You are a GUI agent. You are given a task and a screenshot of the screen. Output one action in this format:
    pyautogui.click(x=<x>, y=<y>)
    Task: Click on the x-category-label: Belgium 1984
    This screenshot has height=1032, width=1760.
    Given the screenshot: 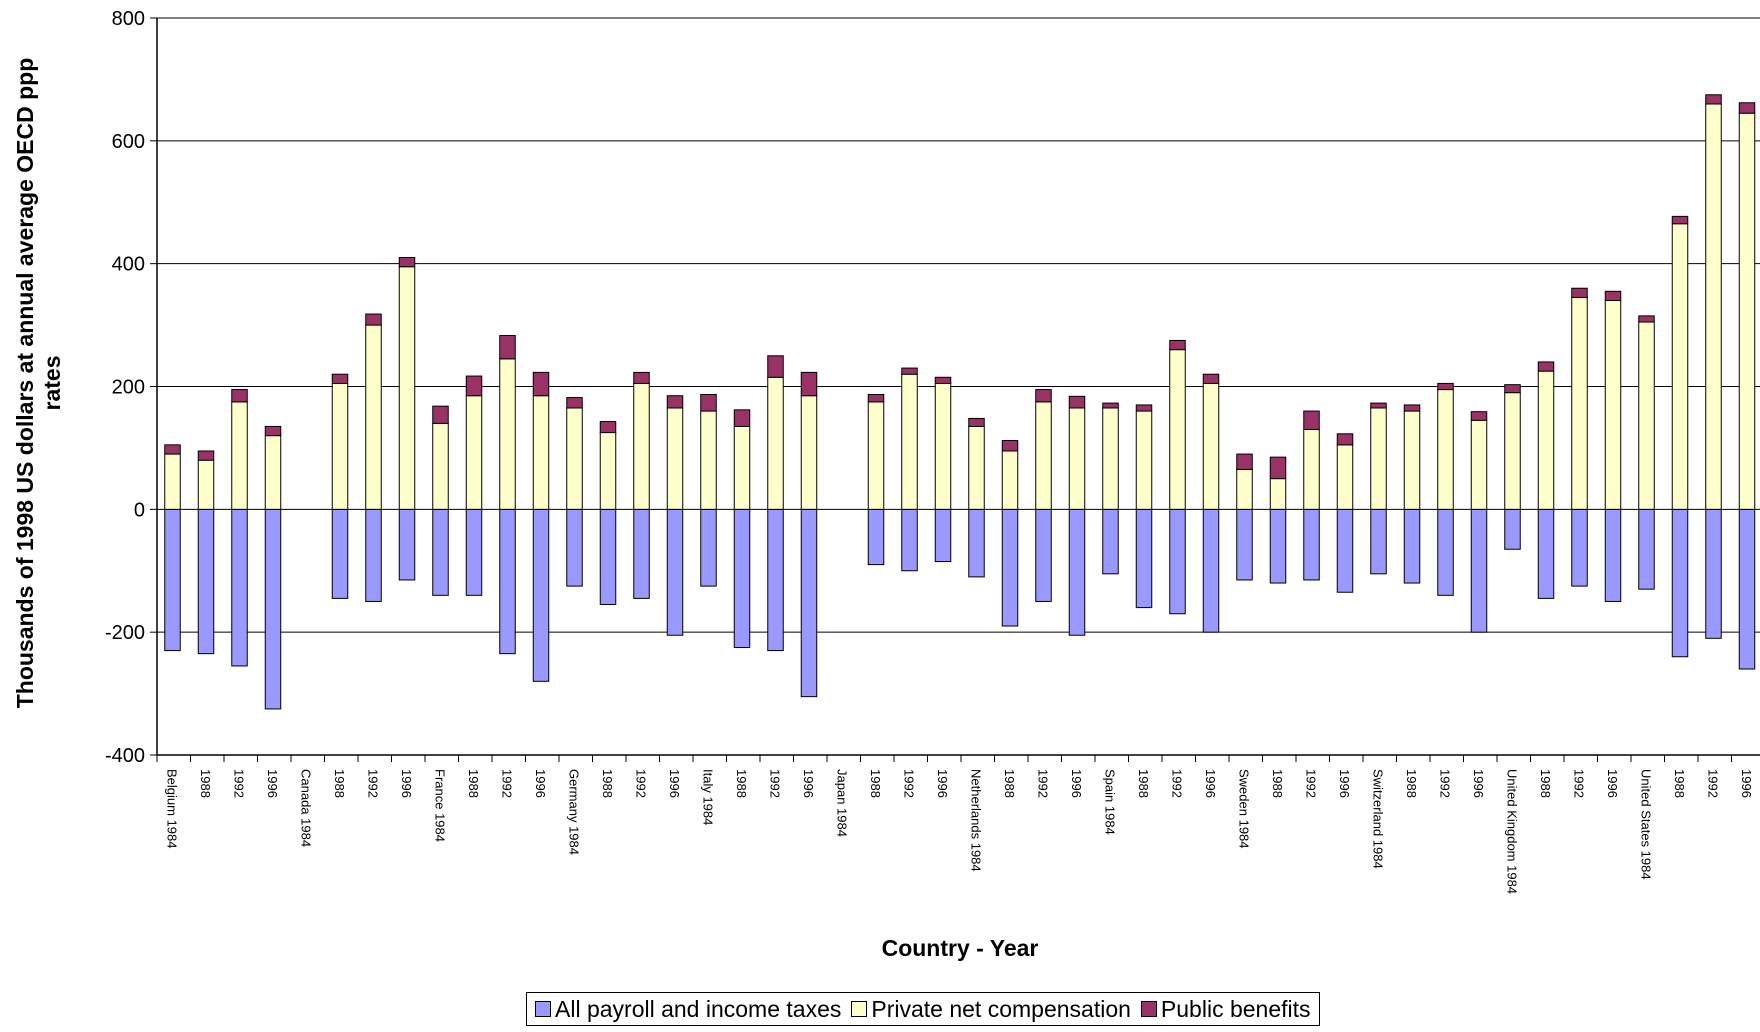 What is the action you would take?
    pyautogui.click(x=172, y=809)
    